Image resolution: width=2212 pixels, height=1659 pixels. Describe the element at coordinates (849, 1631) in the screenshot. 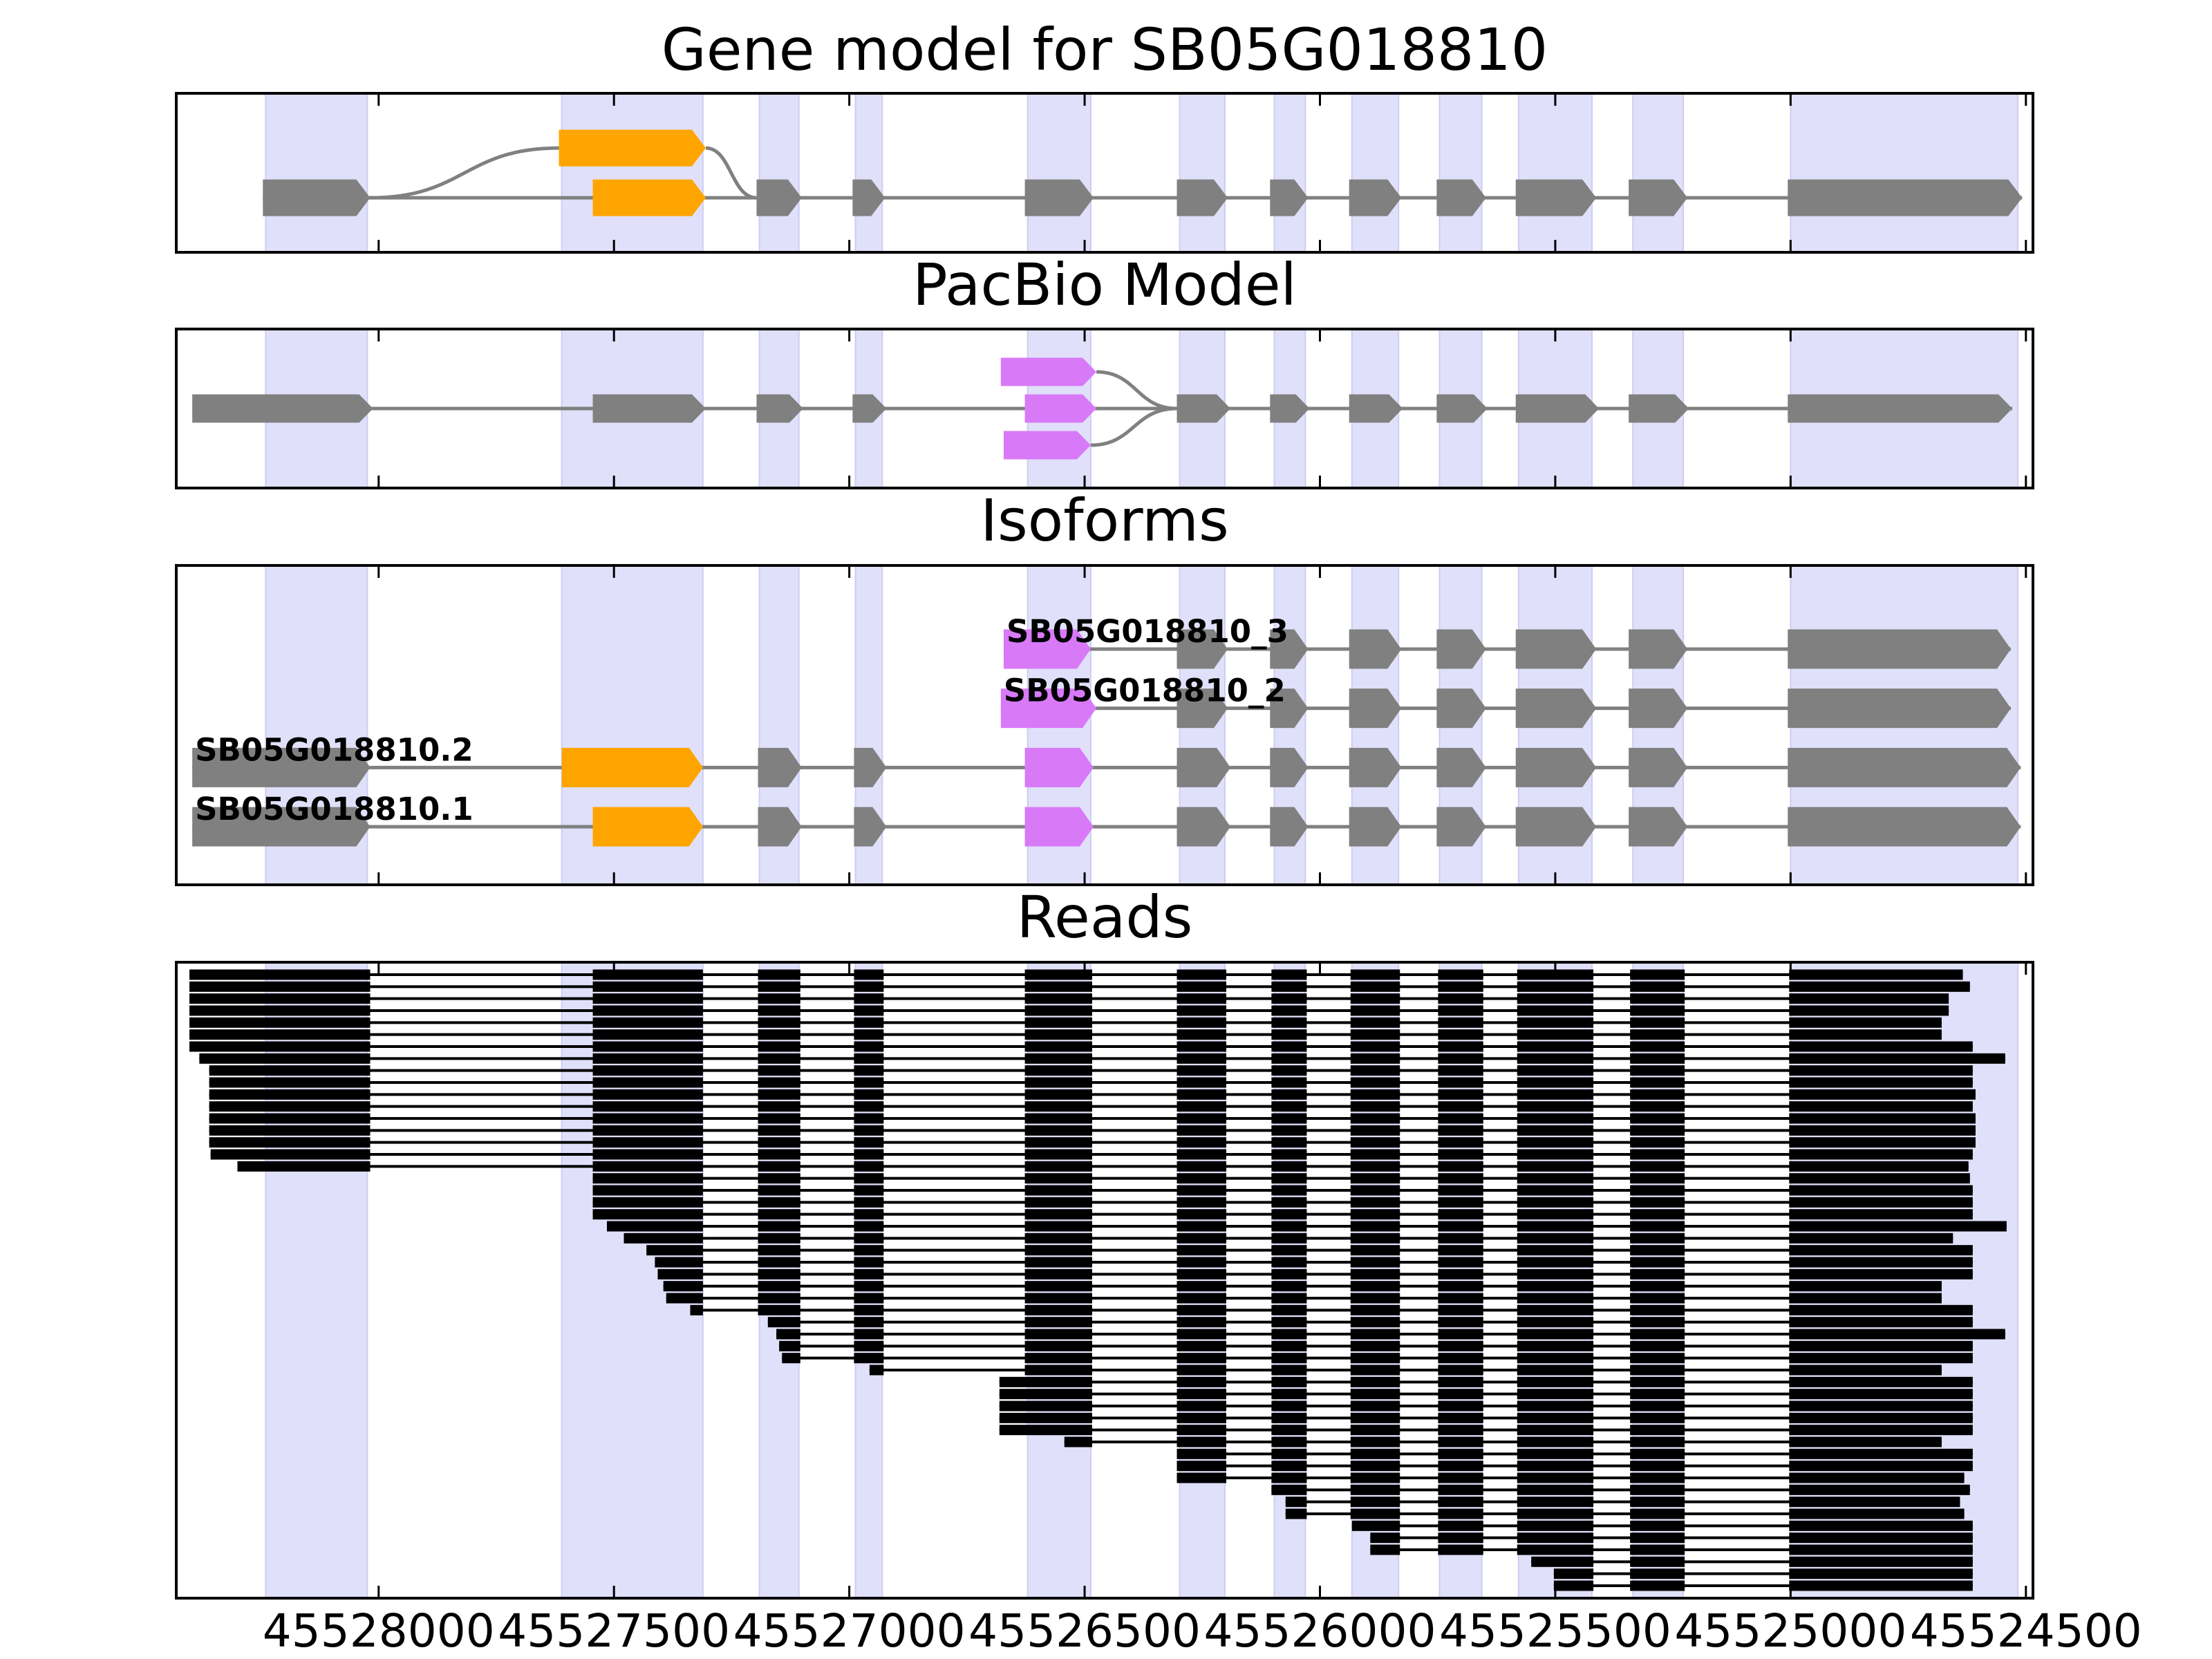

I see `x-tick-label: 45527000` at that location.